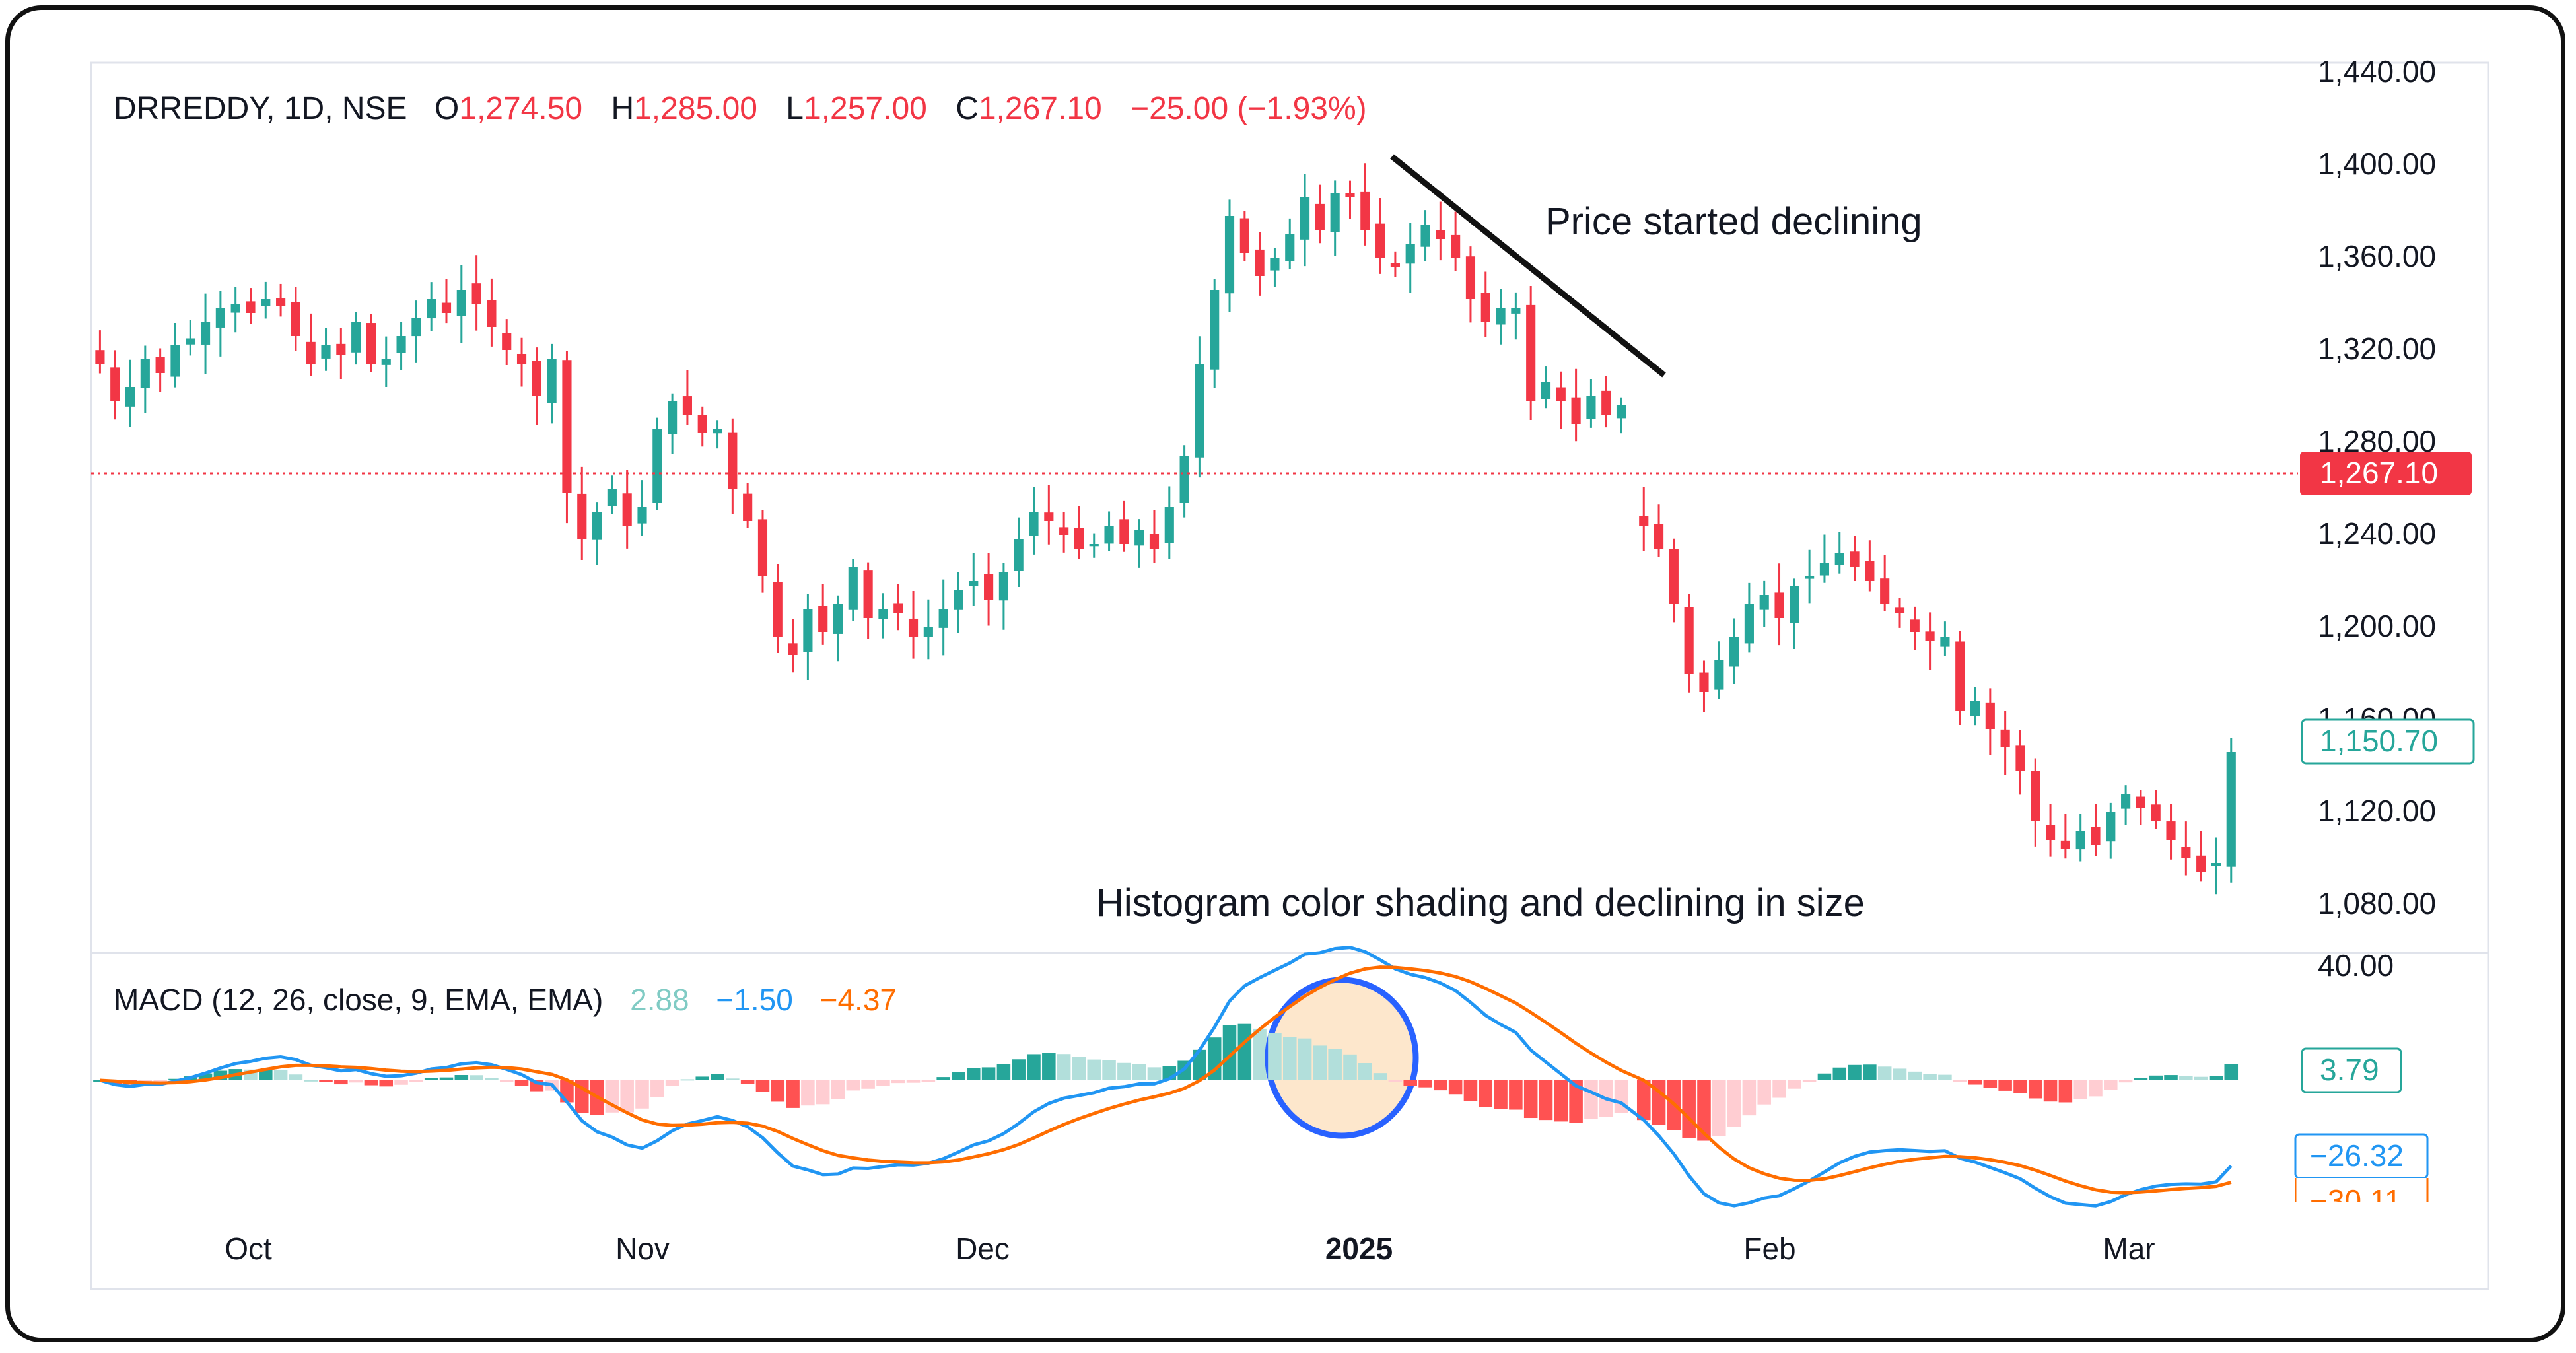 This screenshot has width=2576, height=1353. Describe the element at coordinates (2377, 626) in the screenshot. I see `price-tick-1200: 1,200.00` at that location.